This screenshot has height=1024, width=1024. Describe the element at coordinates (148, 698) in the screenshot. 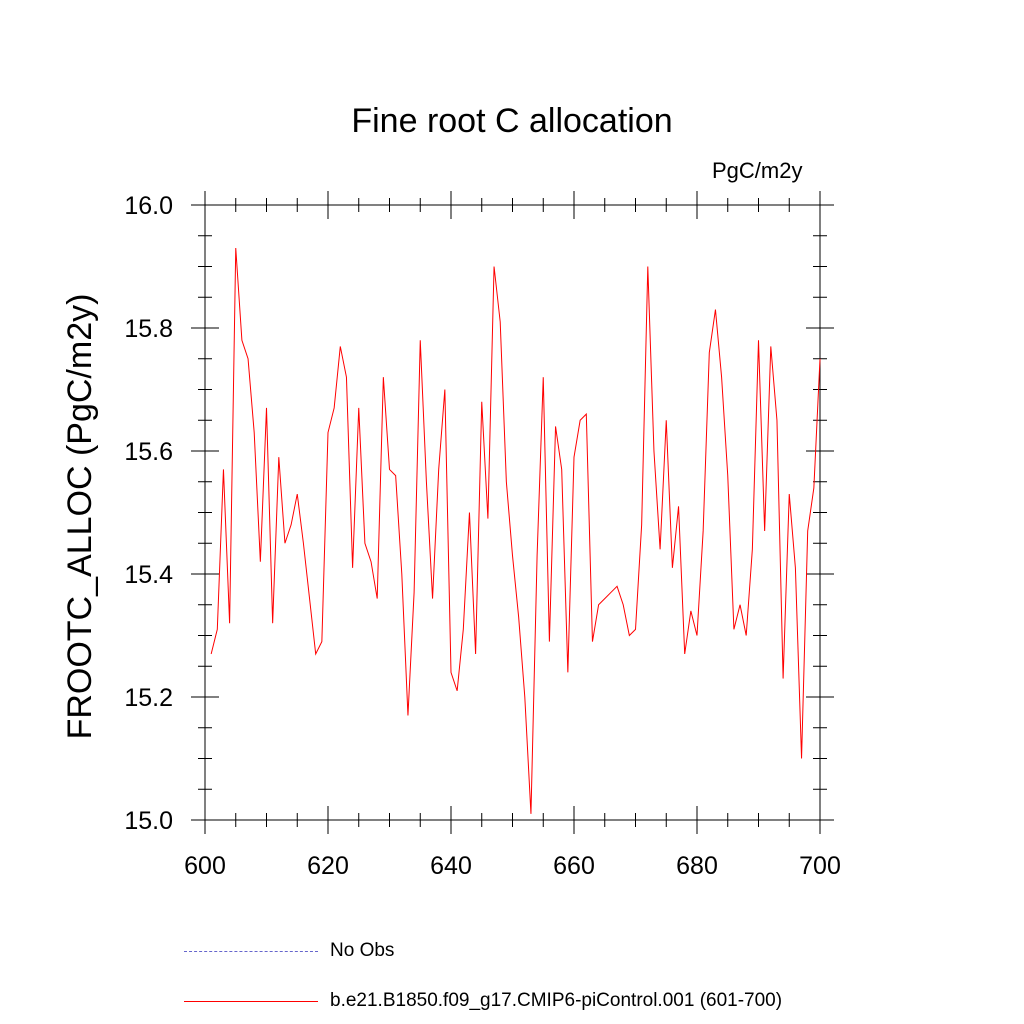

I see `y-tick-label: 15.2` at that location.